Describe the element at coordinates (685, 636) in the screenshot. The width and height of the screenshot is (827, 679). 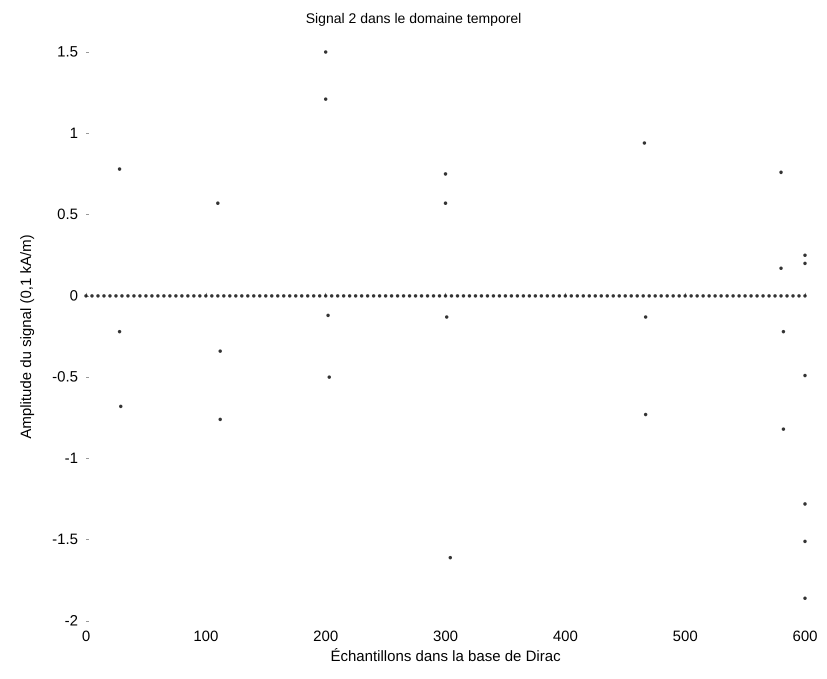
I see `x-tick-label: 500` at that location.